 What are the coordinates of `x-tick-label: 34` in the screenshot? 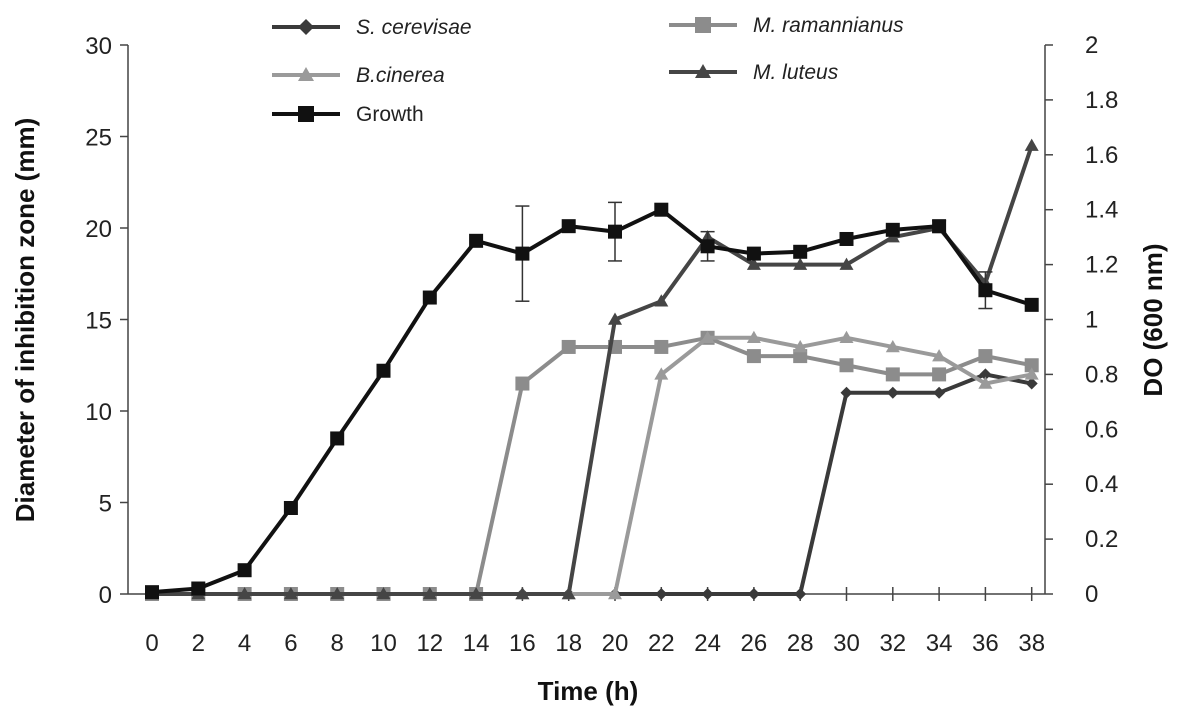 It's located at (939, 643).